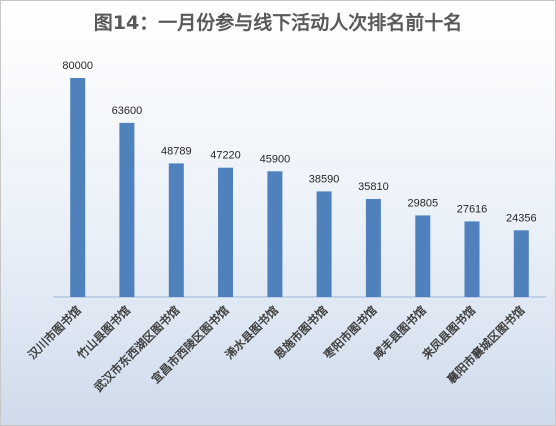 This screenshot has width=556, height=426. What do you see at coordinates (137, 349) in the screenshot?
I see `category-label-3: 武汉市东西湖区图书馆` at bounding box center [137, 349].